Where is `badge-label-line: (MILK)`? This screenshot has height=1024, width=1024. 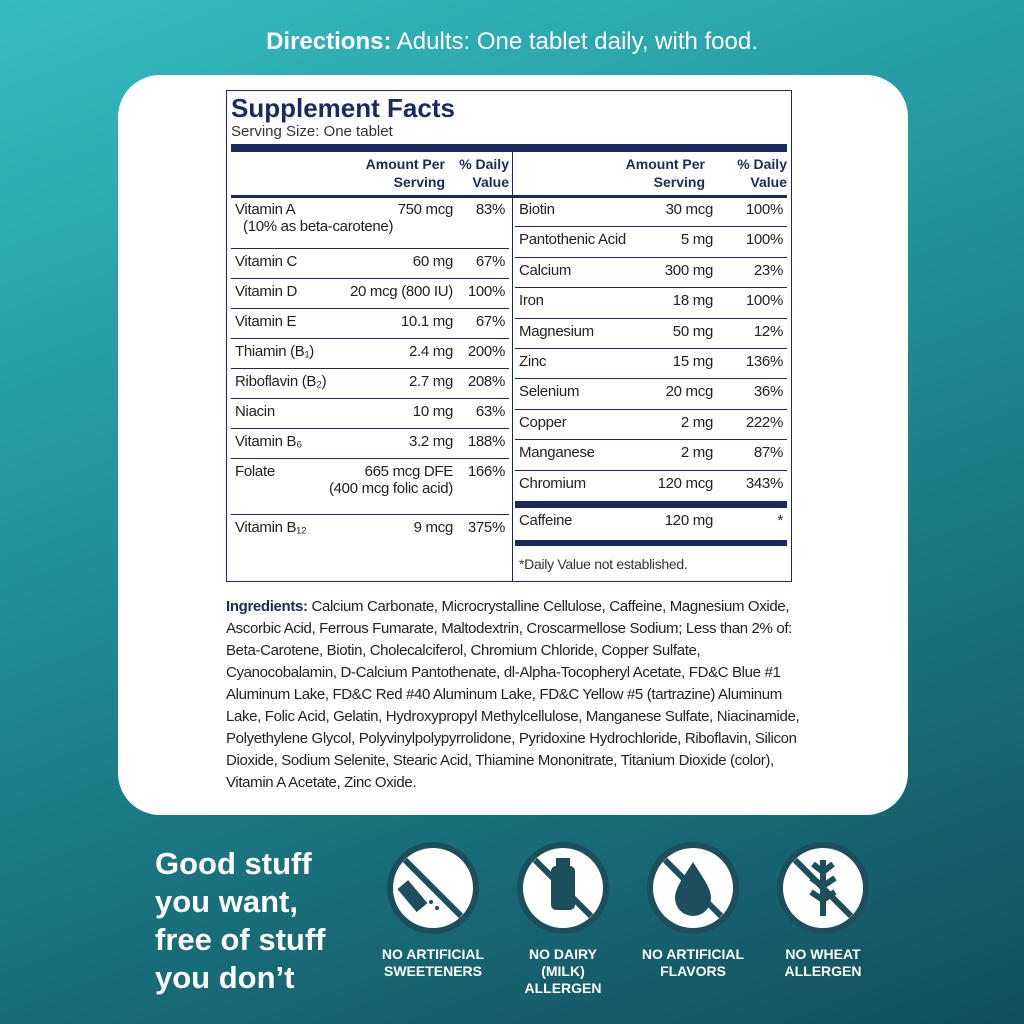 badge-label-line: (MILK) is located at coordinates (563, 971).